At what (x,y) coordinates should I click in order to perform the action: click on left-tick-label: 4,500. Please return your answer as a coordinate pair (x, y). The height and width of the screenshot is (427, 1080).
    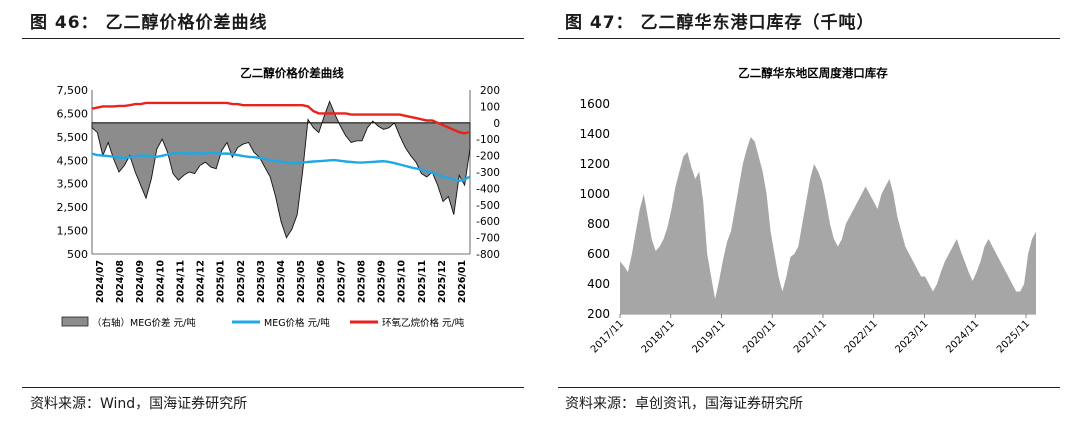
    Looking at the image, I should click on (73, 160).